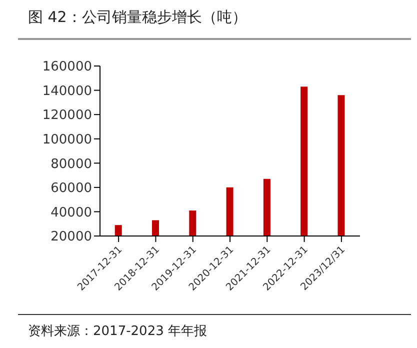 Image resolution: width=417 pixels, height=348 pixels. Describe the element at coordinates (67, 67) in the screenshot. I see `y-tick-label: 160000` at that location.